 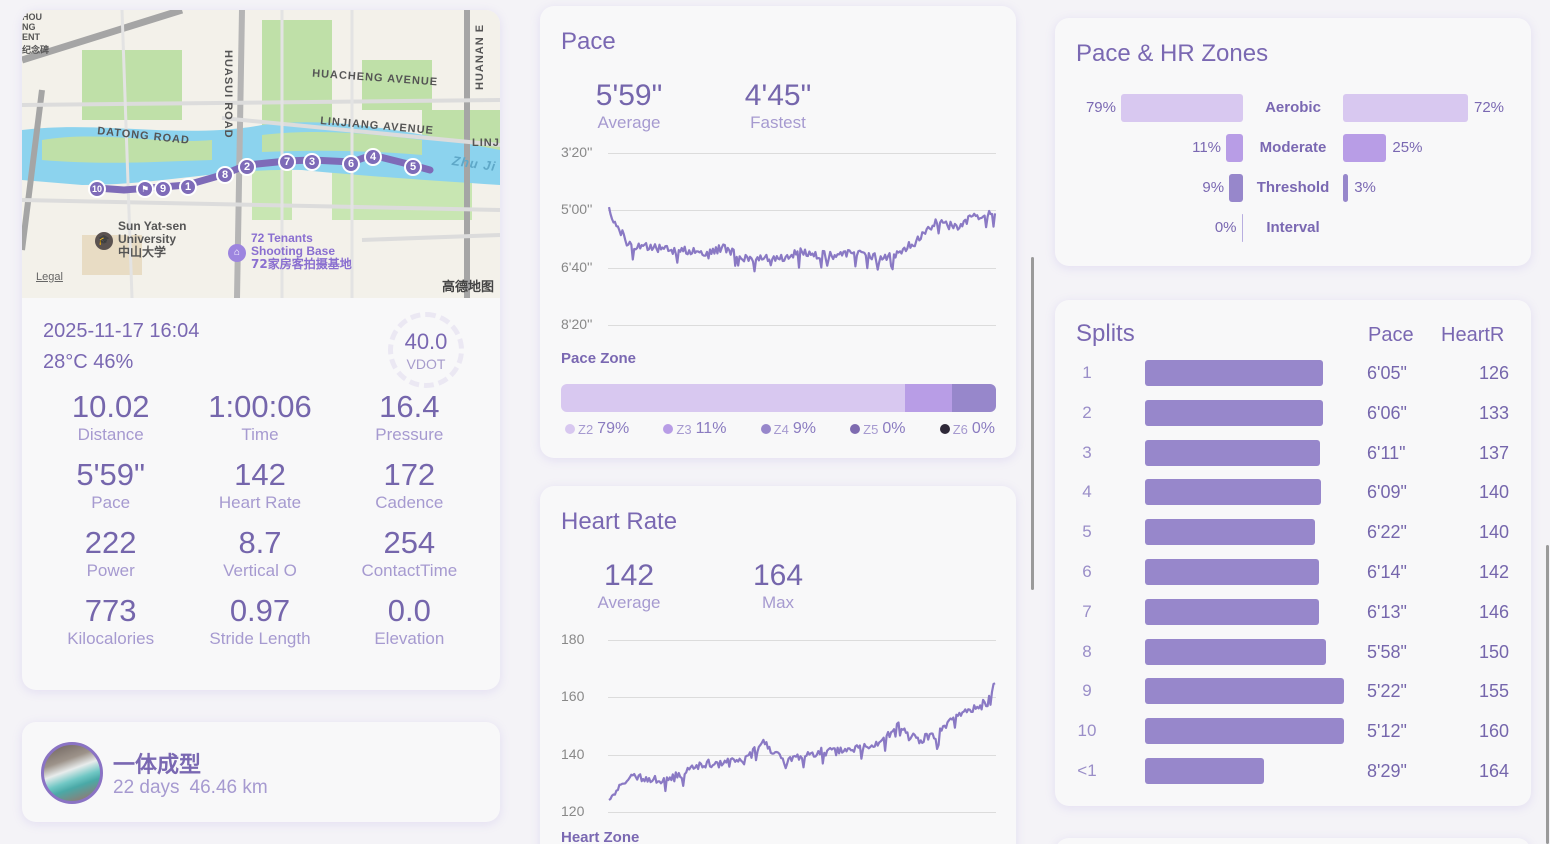 I want to click on y-tick-label: 8'20'', so click(x=577, y=324).